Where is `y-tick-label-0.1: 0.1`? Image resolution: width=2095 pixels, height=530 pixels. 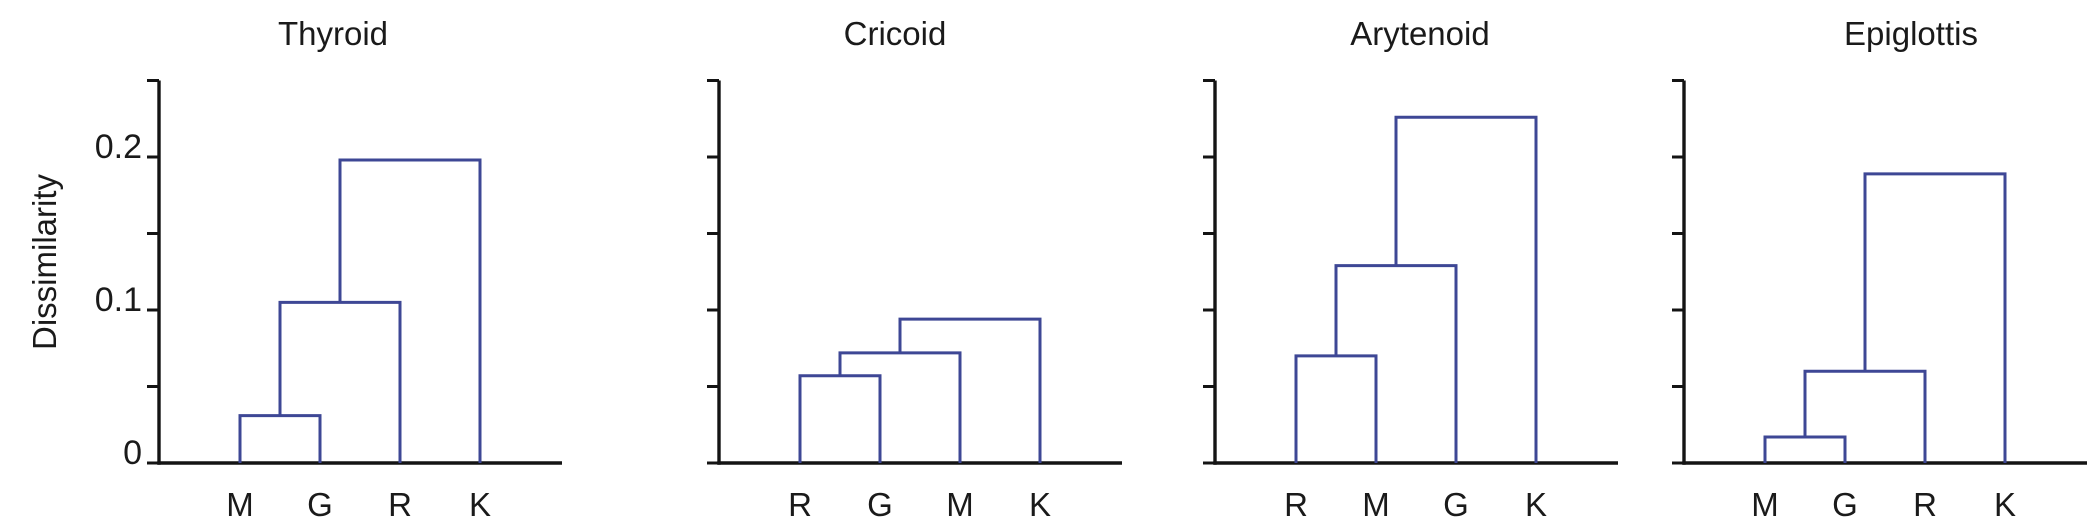
y-tick-label-0.1: 0.1 is located at coordinates (118, 300).